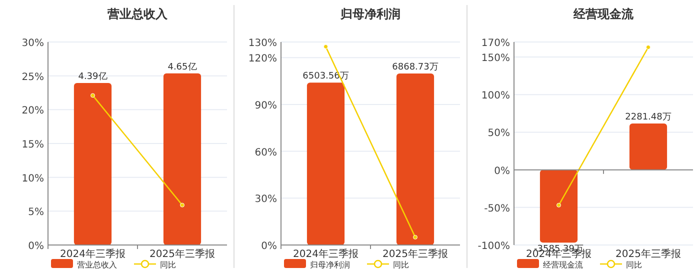 This screenshot has height=272, width=700. Describe the element at coordinates (93, 76) in the screenshot. I see `data-label: 4.39亿` at that location.